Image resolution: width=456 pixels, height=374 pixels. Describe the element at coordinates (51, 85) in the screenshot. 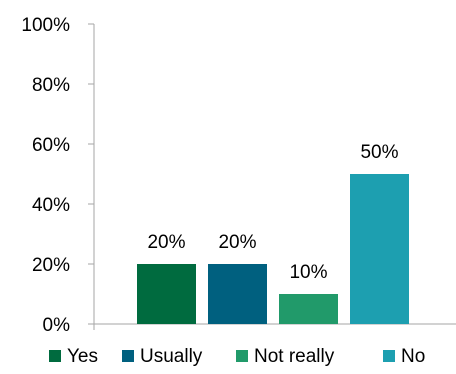

I see `y-tick-label: 80%` at that location.